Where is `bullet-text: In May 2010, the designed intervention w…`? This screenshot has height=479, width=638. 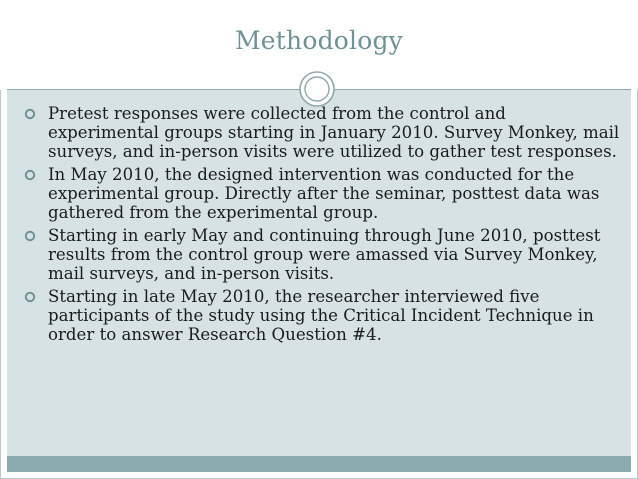
bullet-text: In May 2010, the designed intervention w… is located at coordinates (324, 193).